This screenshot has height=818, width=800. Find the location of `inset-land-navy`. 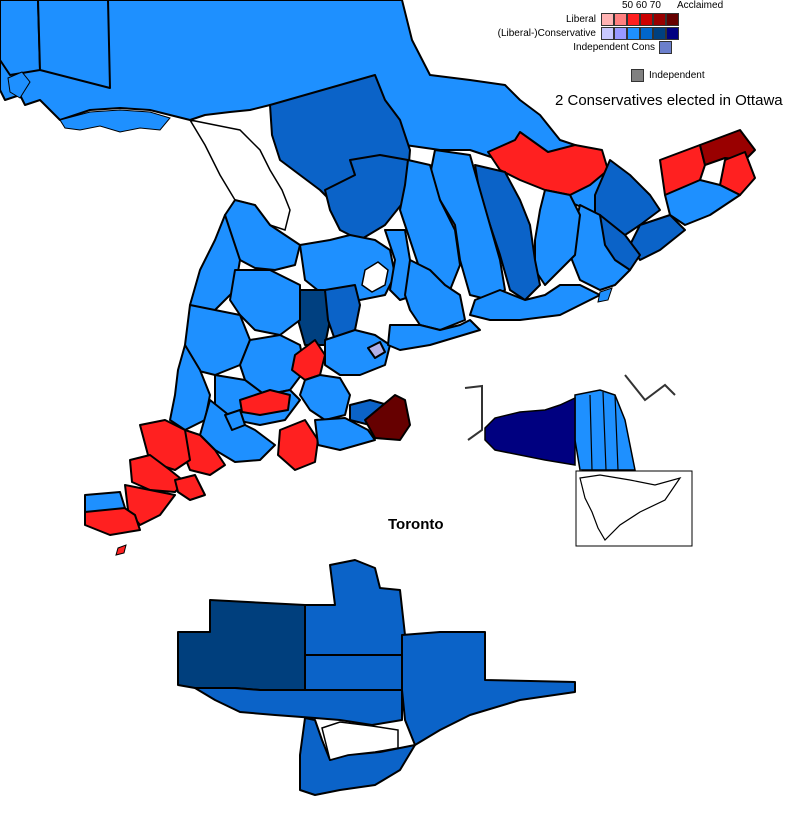

inset-land-navy is located at coordinates (530, 431).